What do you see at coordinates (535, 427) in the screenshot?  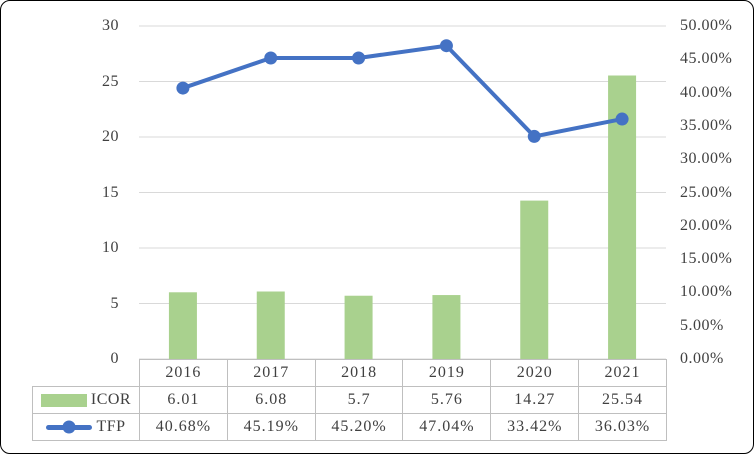 I see `tfp-value-cell: 33.42%` at bounding box center [535, 427].